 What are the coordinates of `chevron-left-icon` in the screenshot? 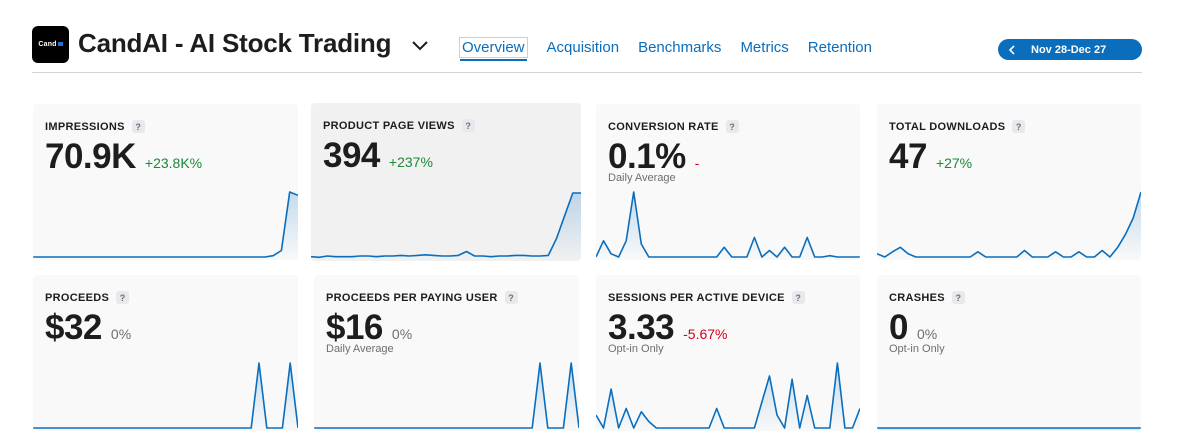 It's located at (1012, 49).